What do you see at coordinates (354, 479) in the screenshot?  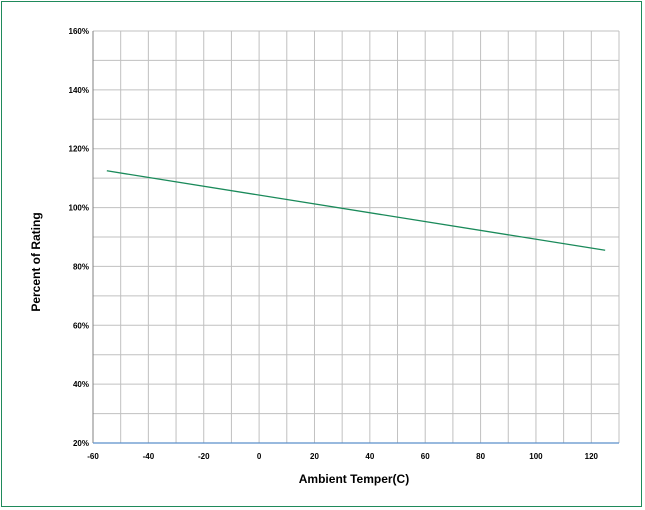 I see `x-axis-label: Ambient Temper(C)` at bounding box center [354, 479].